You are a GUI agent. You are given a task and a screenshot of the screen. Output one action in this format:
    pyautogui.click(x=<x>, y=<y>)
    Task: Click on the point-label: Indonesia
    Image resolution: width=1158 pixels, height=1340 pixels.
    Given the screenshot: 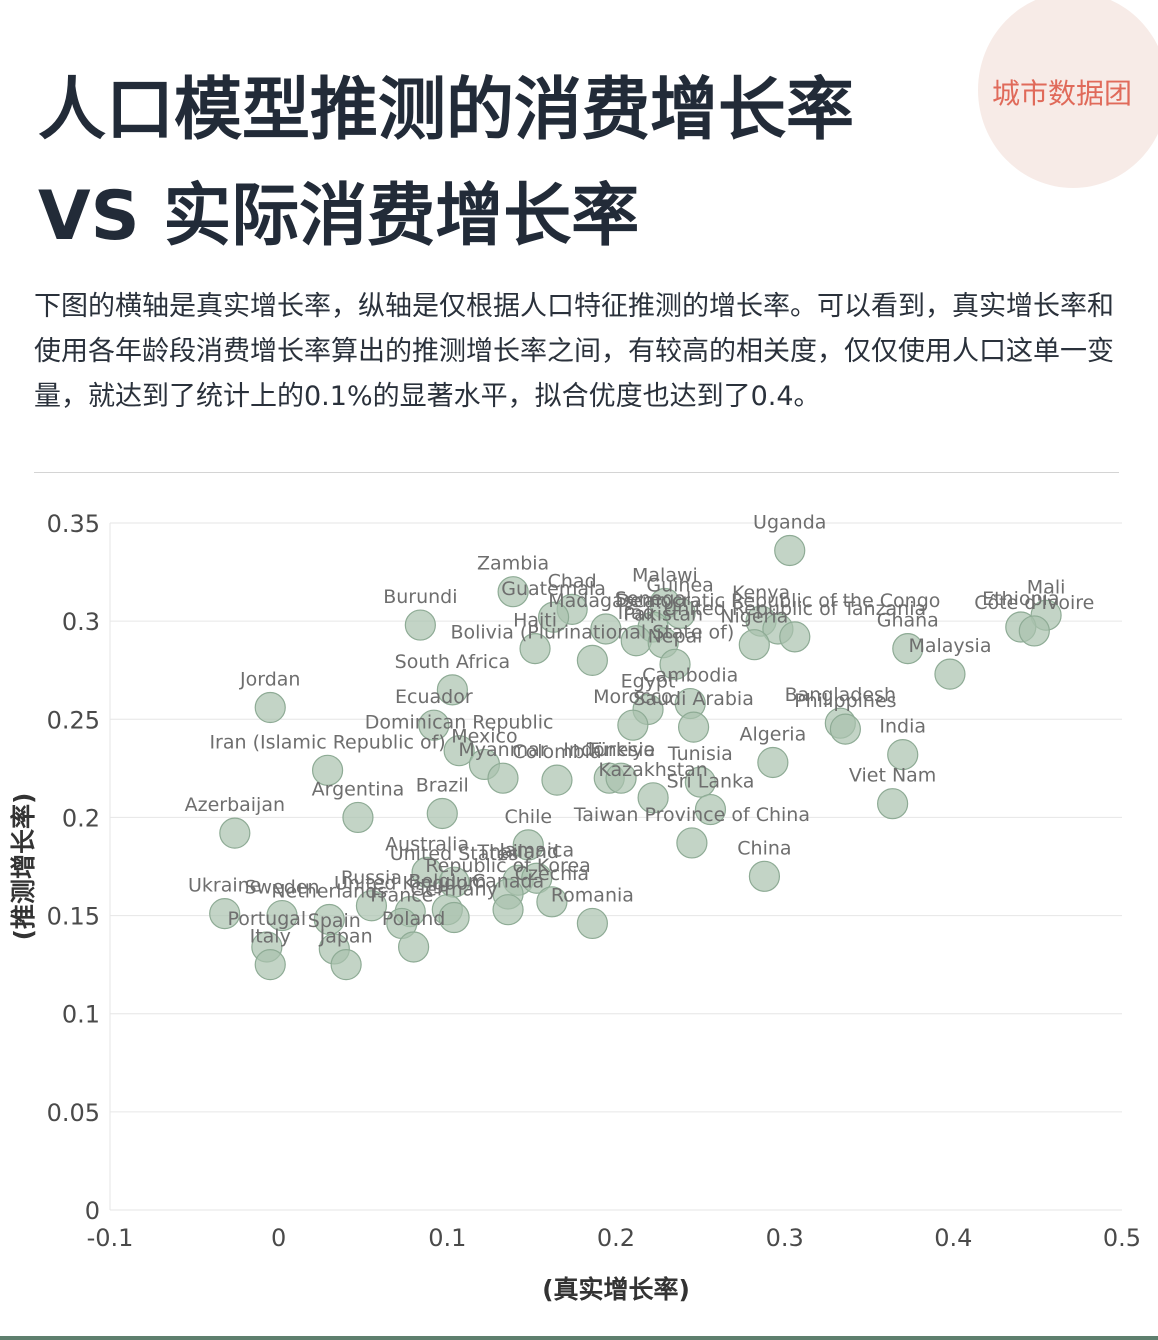 What is the action you would take?
    pyautogui.click(x=609, y=750)
    